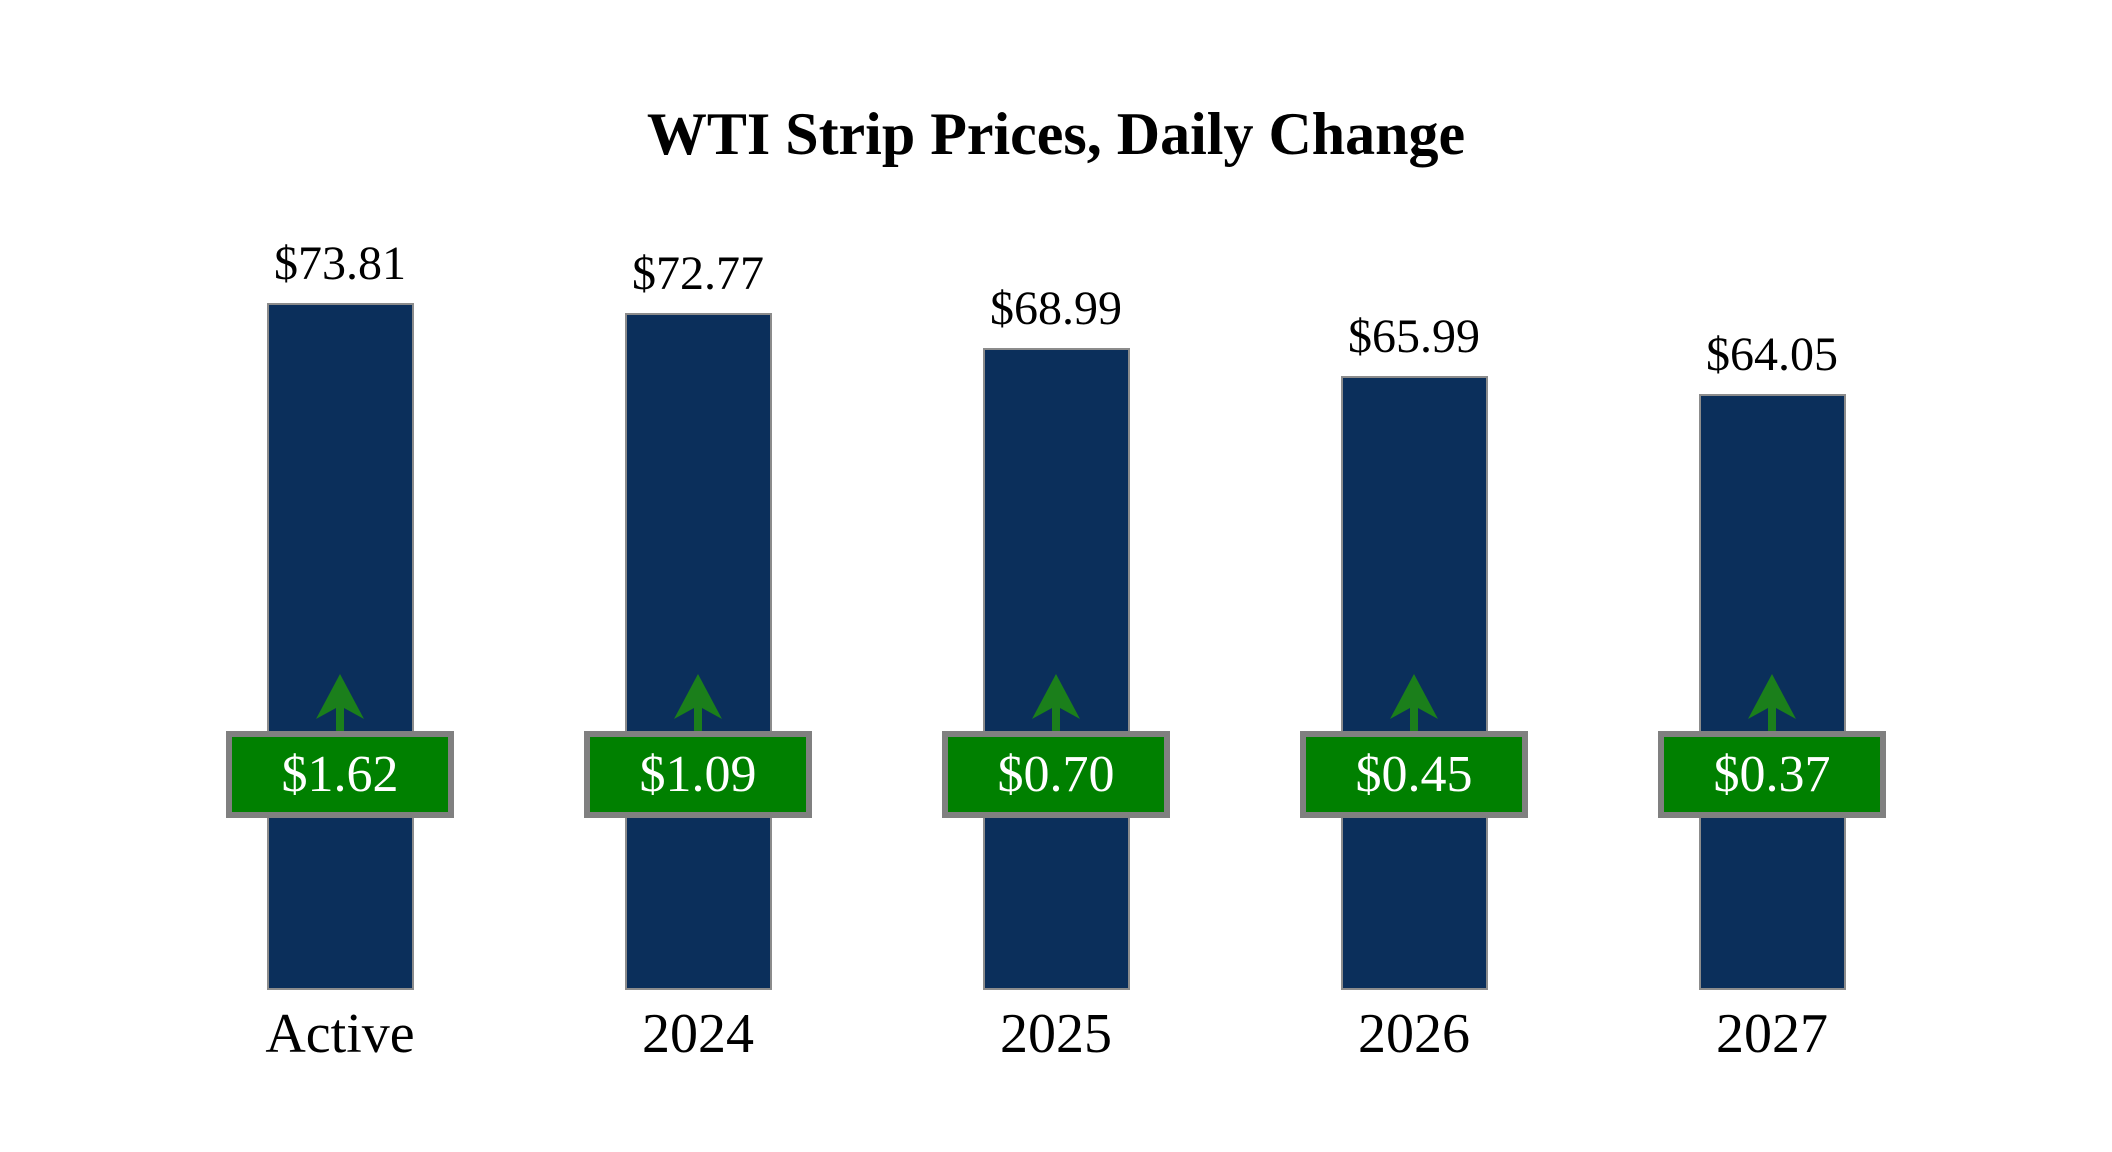 This screenshot has width=2112, height=1152. I want to click on category-label: 2027, so click(1772, 1034).